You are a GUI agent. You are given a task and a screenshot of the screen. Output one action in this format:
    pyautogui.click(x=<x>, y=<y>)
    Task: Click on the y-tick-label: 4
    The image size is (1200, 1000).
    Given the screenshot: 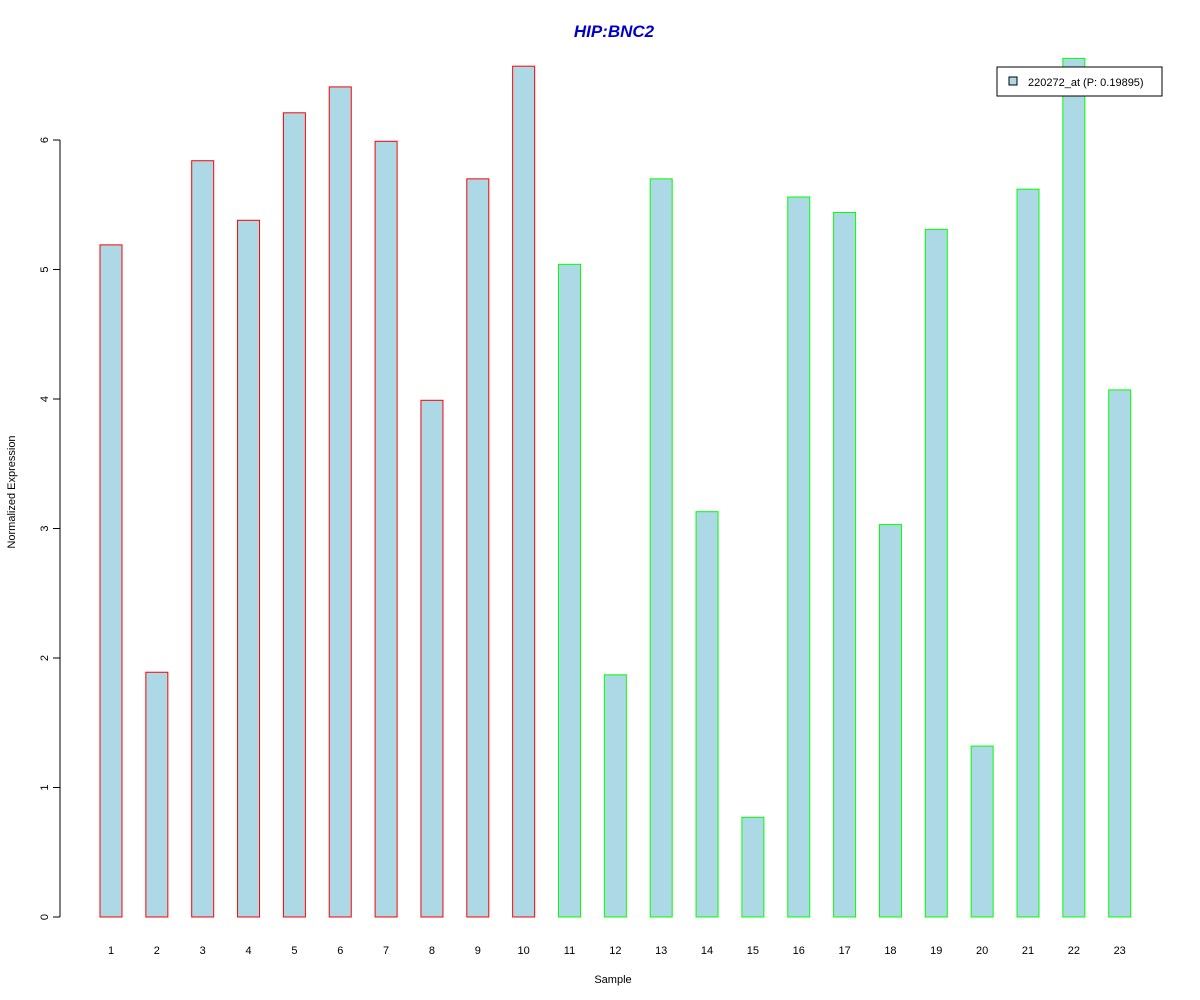 What is the action you would take?
    pyautogui.click(x=45, y=399)
    